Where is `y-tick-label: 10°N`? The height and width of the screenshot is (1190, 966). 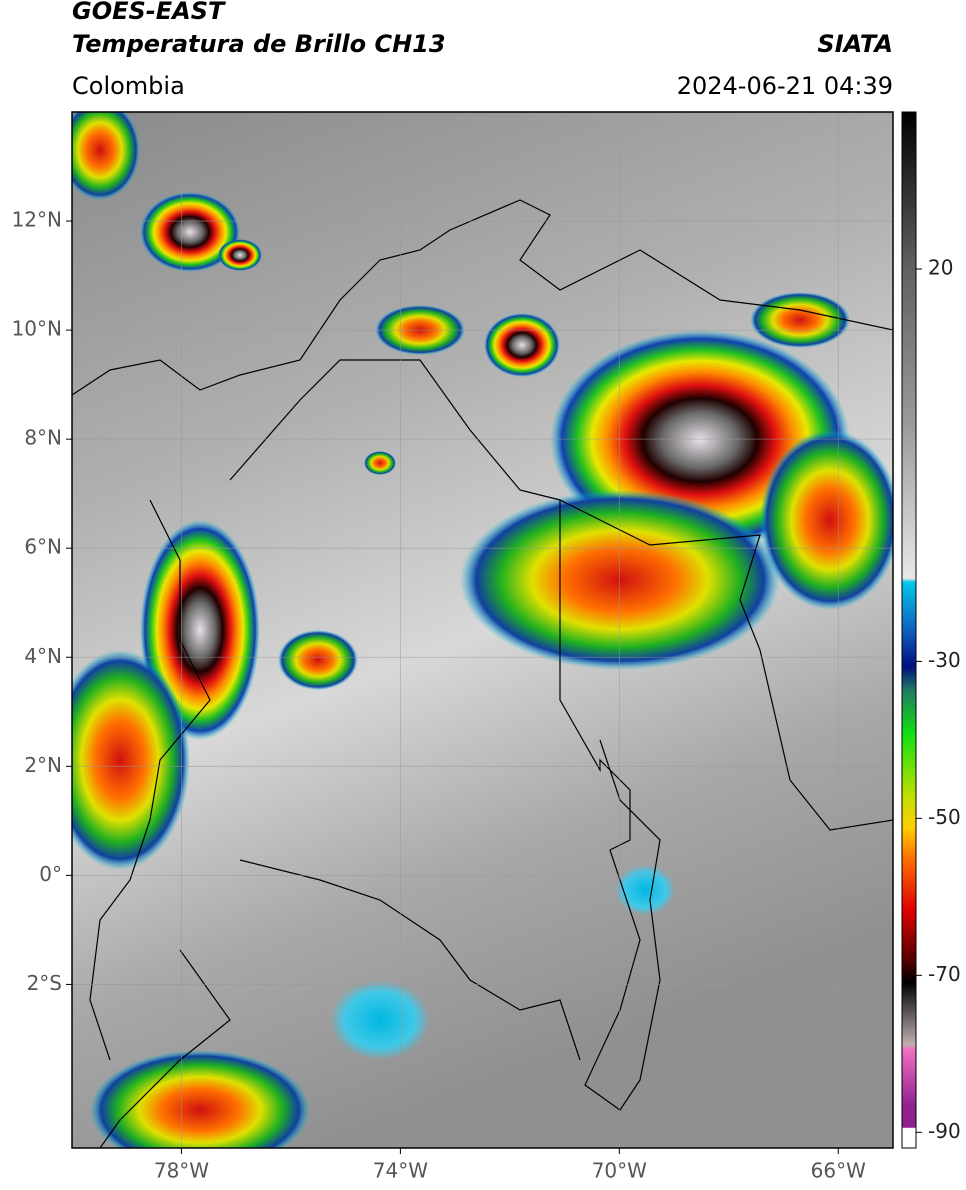
y-tick-label: 10°N is located at coordinates (37, 329).